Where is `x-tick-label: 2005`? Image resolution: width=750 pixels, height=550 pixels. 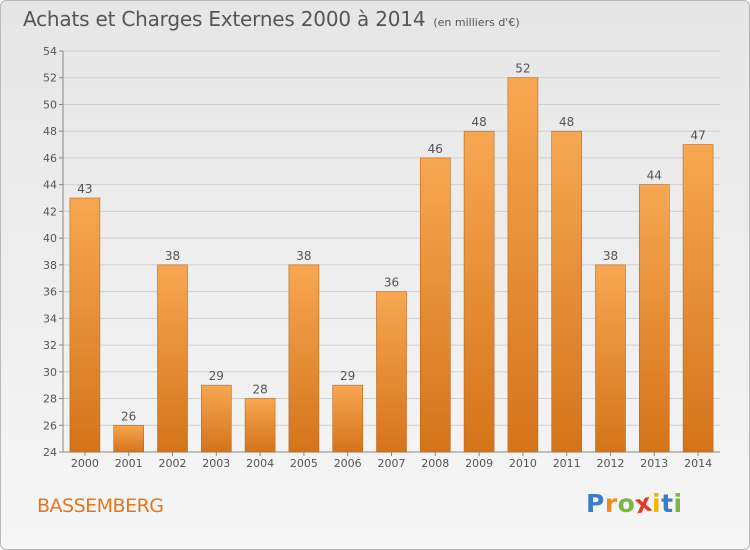 x-tick-label: 2005 is located at coordinates (304, 463).